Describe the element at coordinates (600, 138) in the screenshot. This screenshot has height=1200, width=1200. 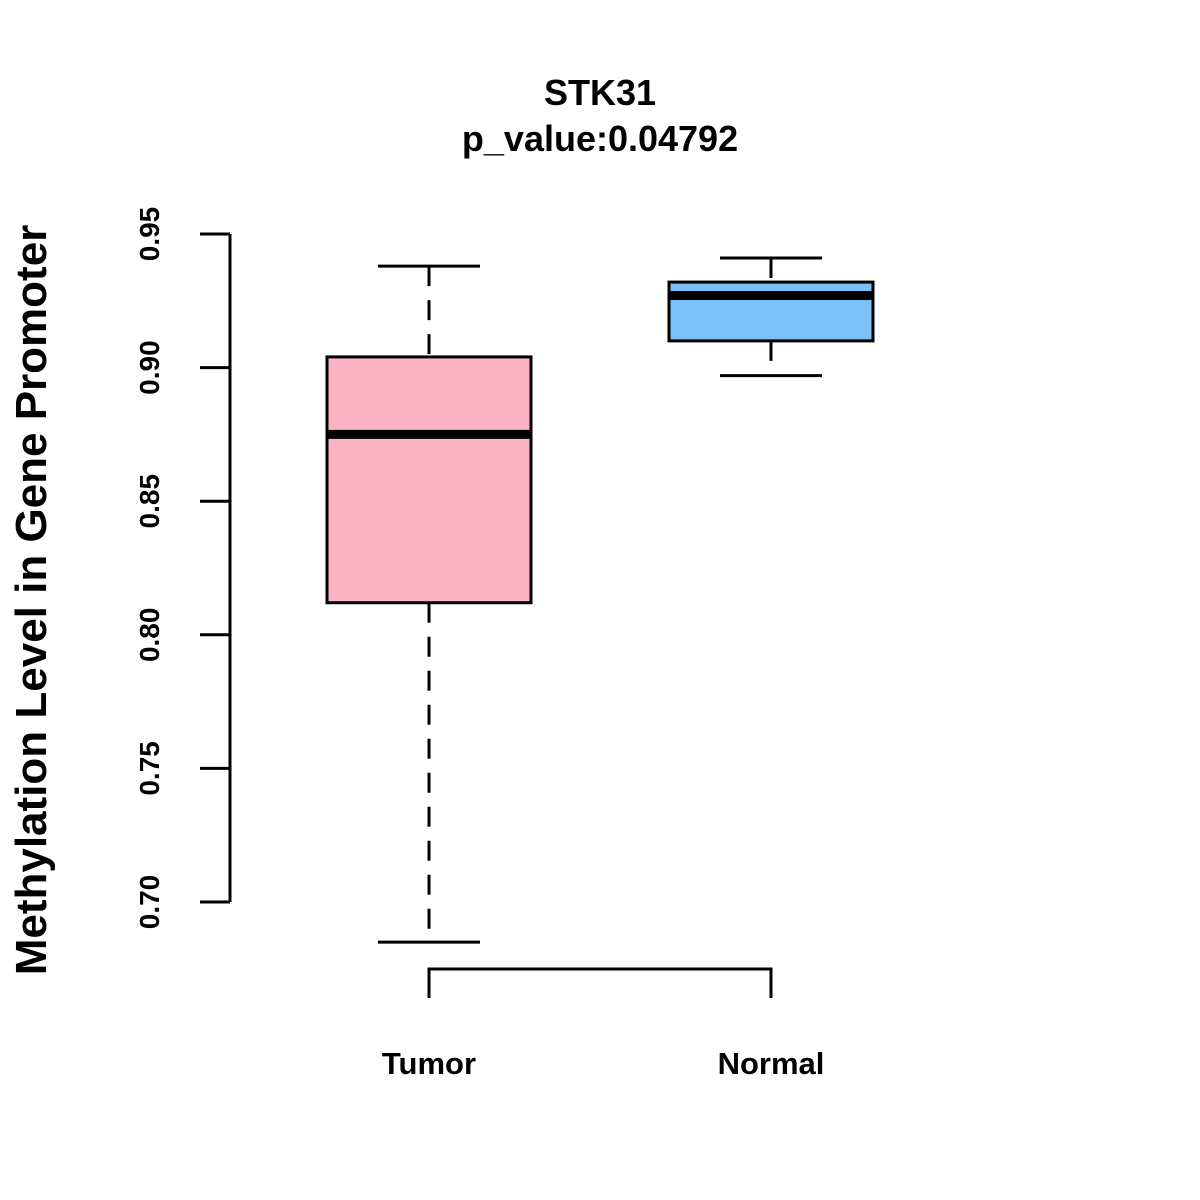
I see `chart-subtitle: p_value:0.04792` at that location.